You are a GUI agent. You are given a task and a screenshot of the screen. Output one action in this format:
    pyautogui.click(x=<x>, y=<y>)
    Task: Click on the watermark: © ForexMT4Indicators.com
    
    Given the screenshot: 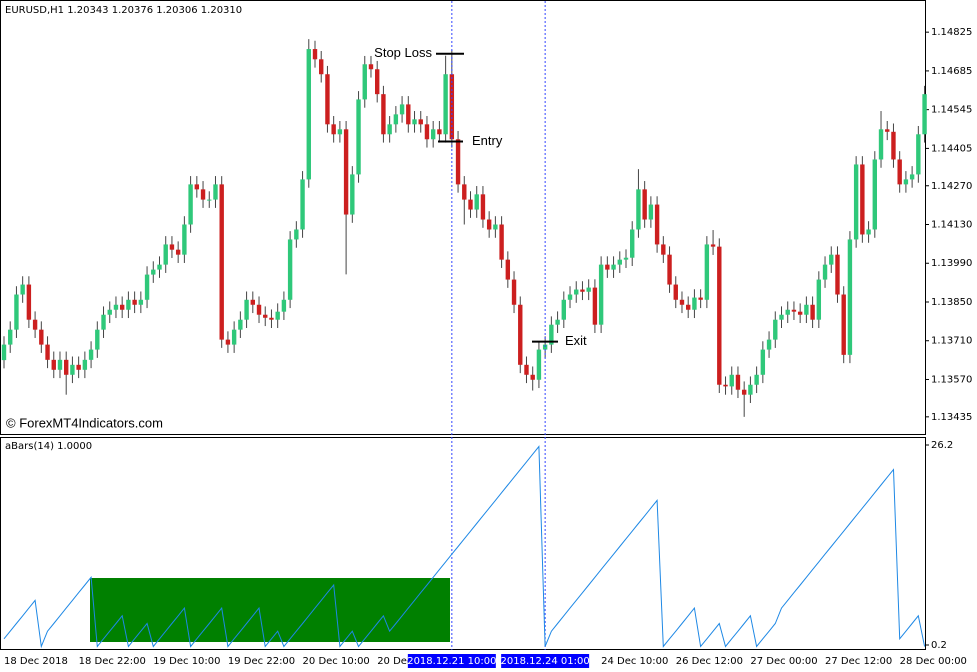 What is the action you would take?
    pyautogui.click(x=84, y=422)
    